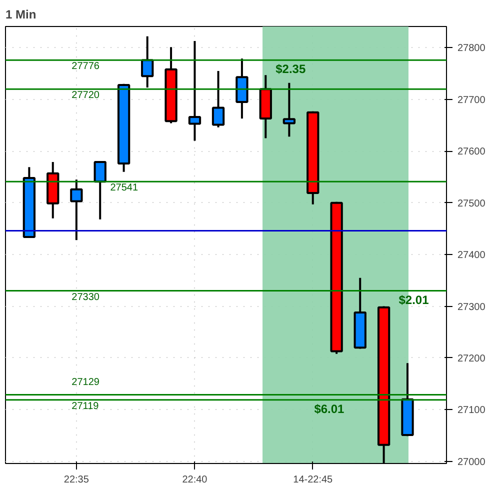 The width and height of the screenshot is (492, 492). I want to click on ref-line-label: 27129, so click(86, 382).